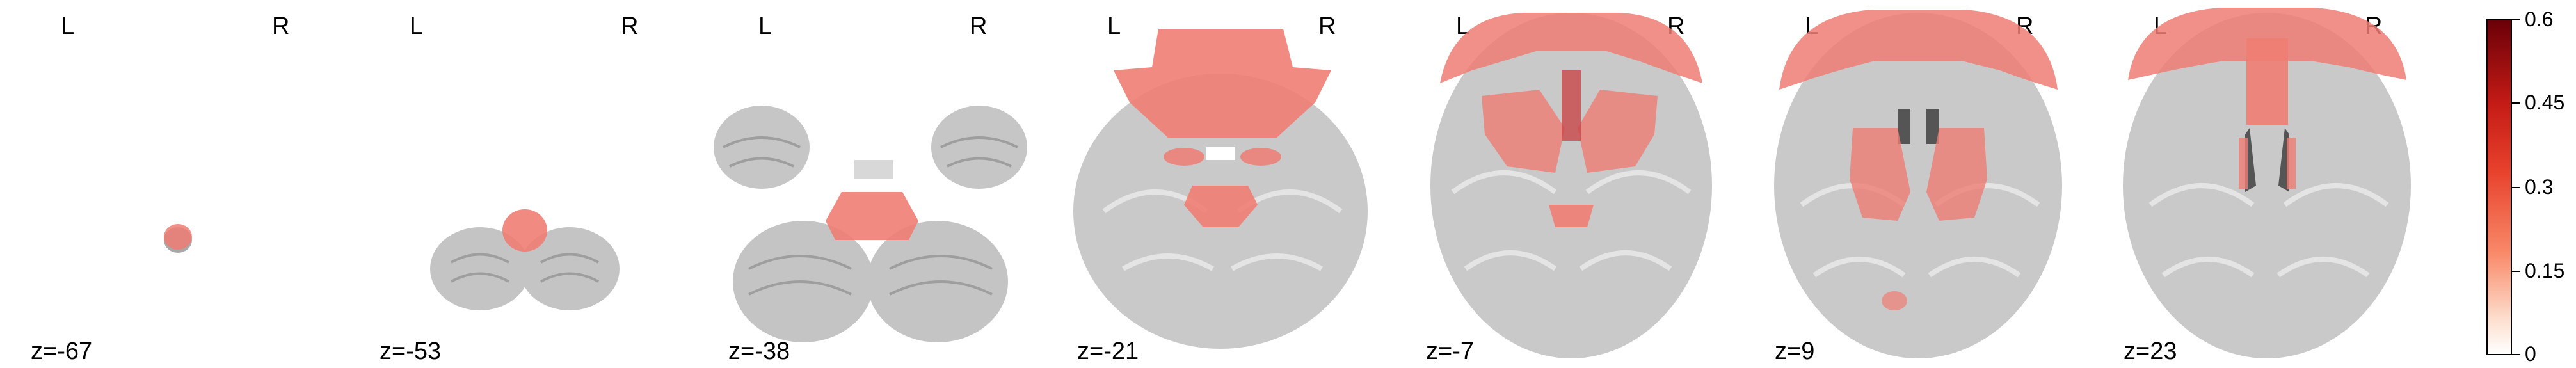  I want to click on slice-panel-6: L R z=9, so click(1918, 184).